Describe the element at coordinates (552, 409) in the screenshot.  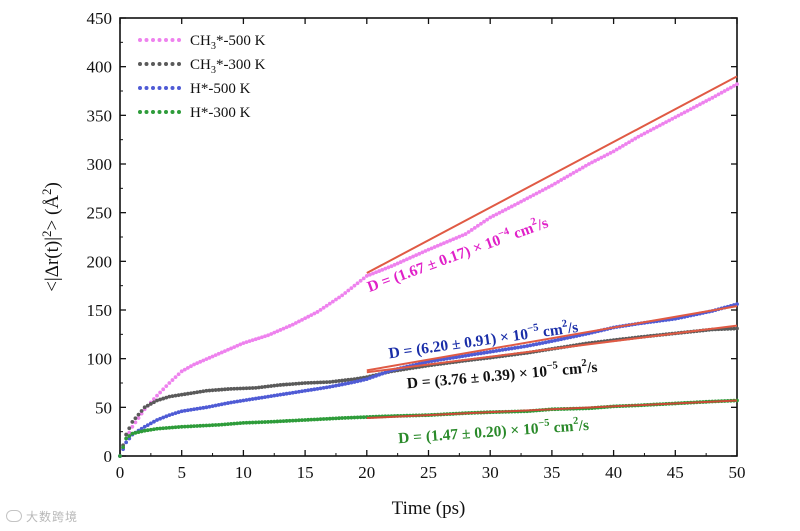
I see `fit-line-h-300-k` at that location.